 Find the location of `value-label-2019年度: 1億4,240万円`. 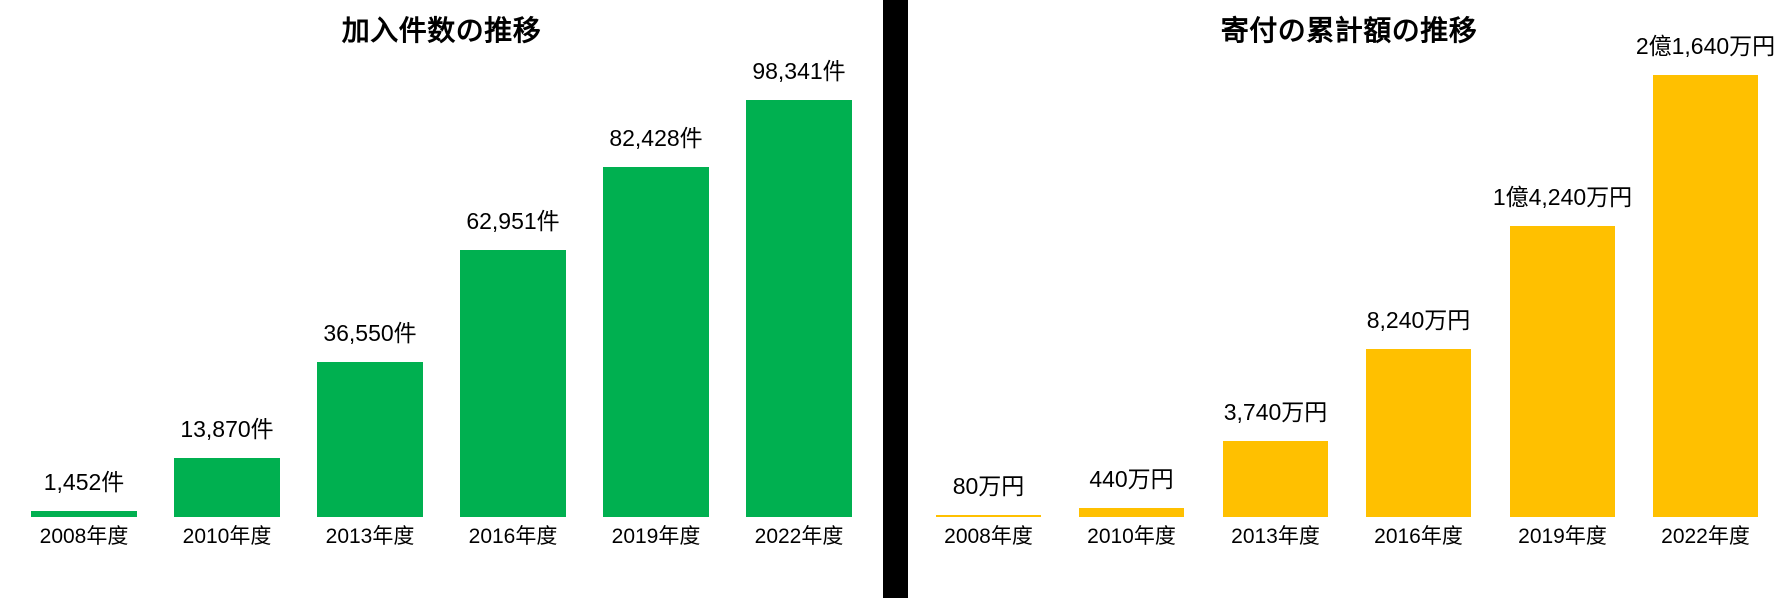

value-label-2019年度: 1億4,240万円 is located at coordinates (1562, 197).